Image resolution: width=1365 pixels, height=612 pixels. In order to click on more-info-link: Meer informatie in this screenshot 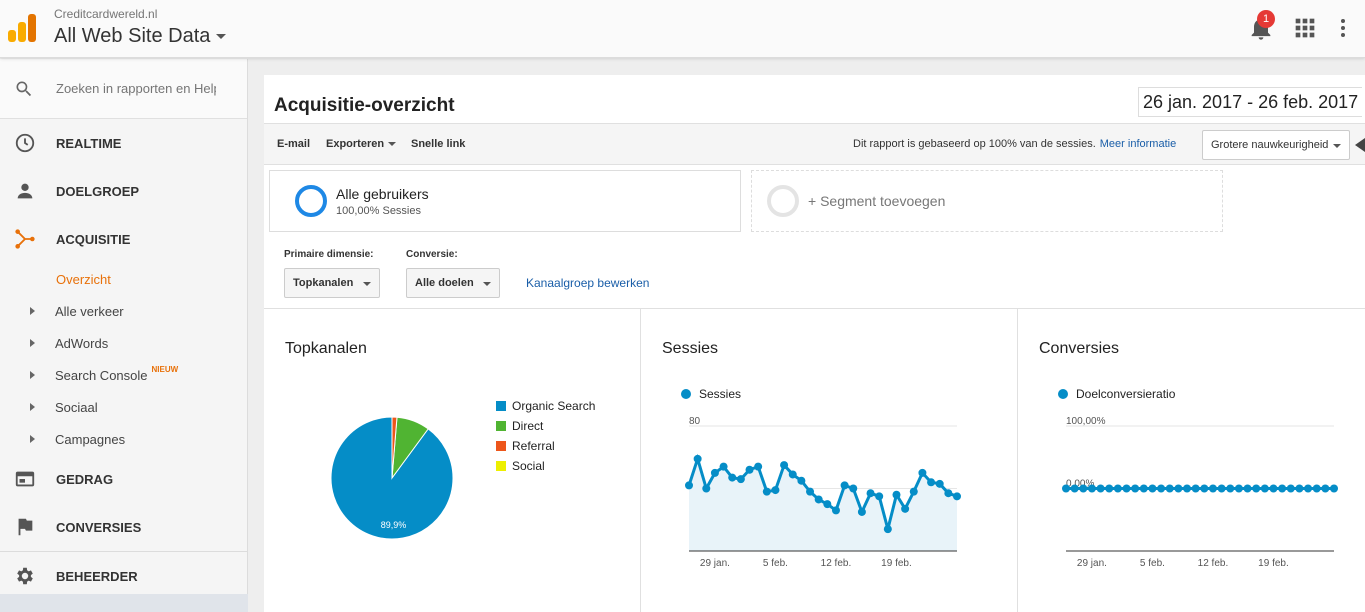, I will do `click(1138, 144)`.